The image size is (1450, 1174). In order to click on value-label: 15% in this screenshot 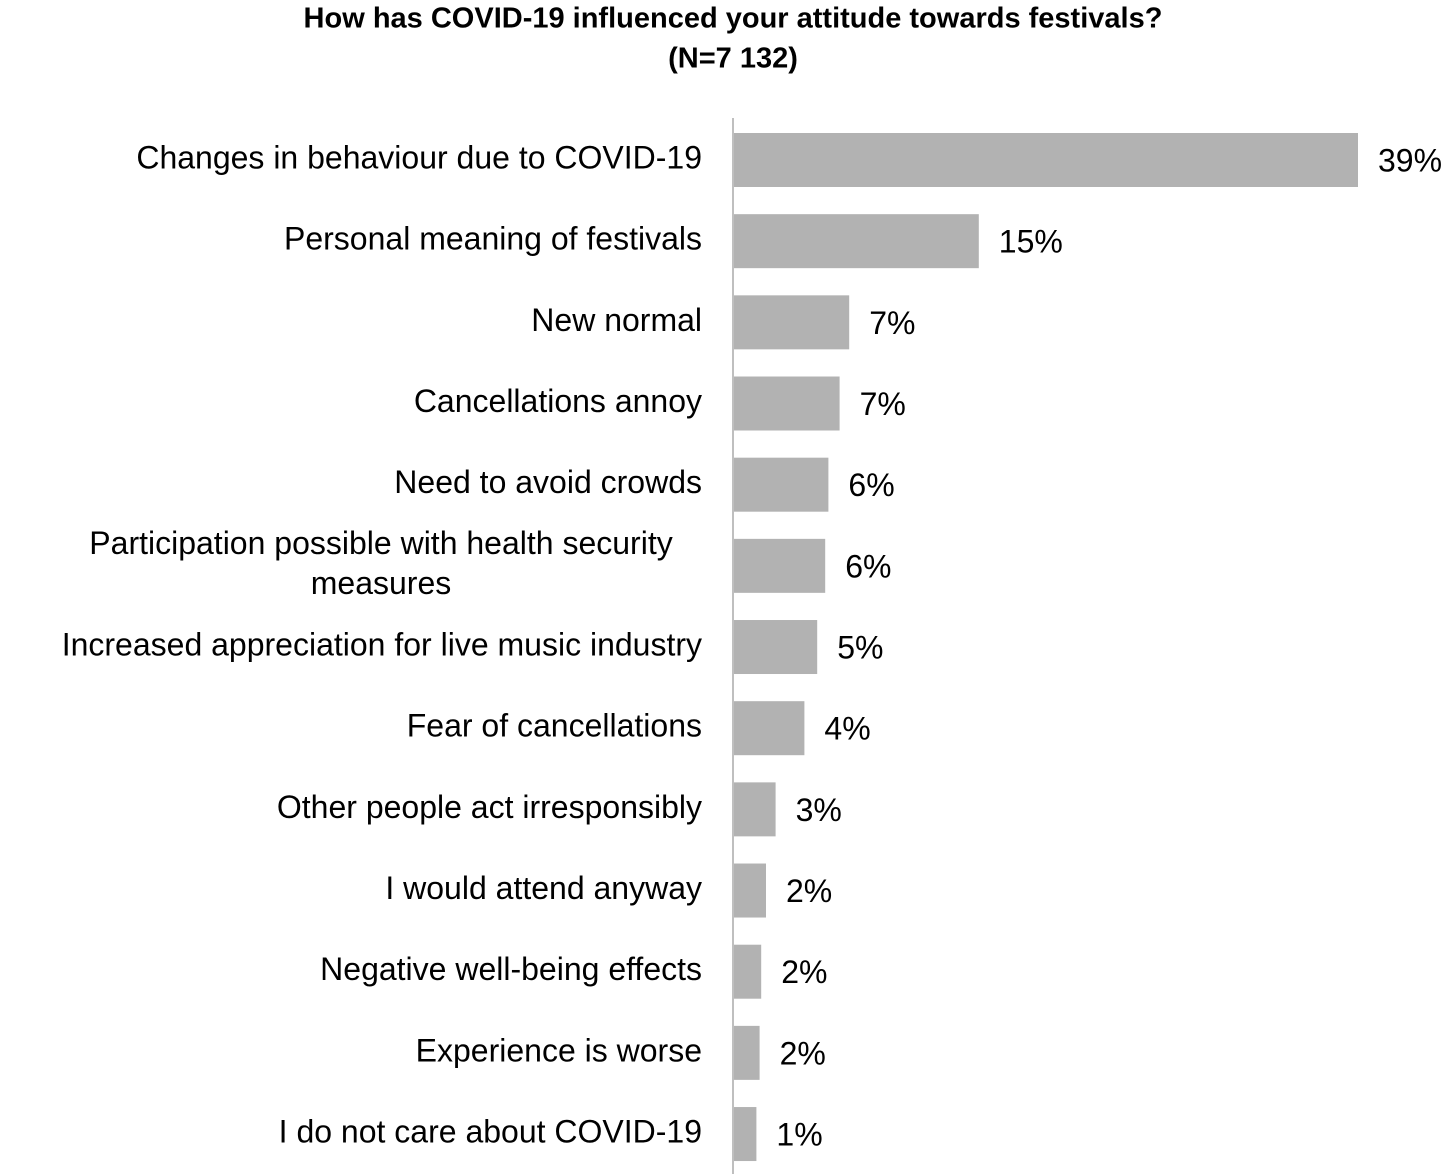, I will do `click(1031, 242)`.